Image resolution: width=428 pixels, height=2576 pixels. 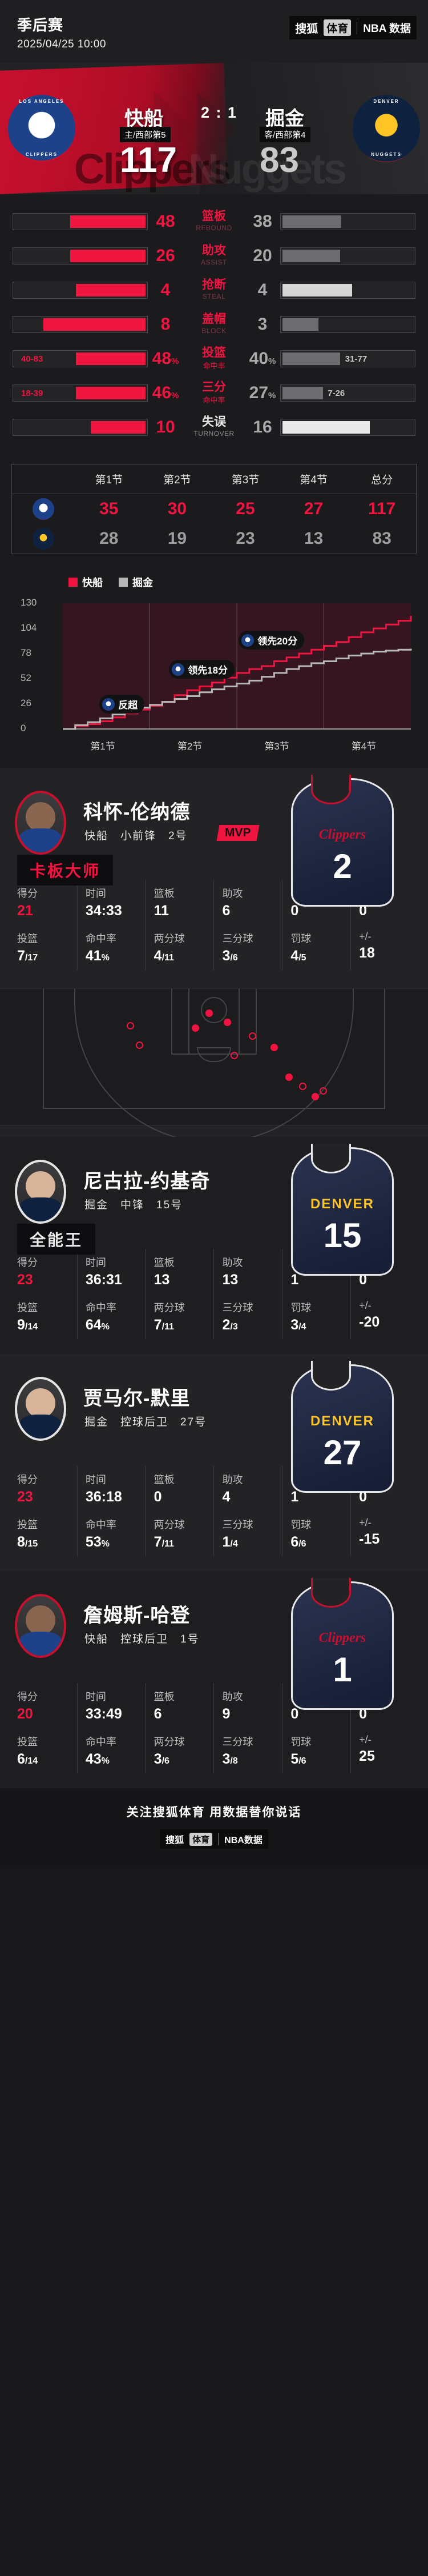 What do you see at coordinates (262, 255) in the screenshot?
I see `away-stat-value: 20` at bounding box center [262, 255].